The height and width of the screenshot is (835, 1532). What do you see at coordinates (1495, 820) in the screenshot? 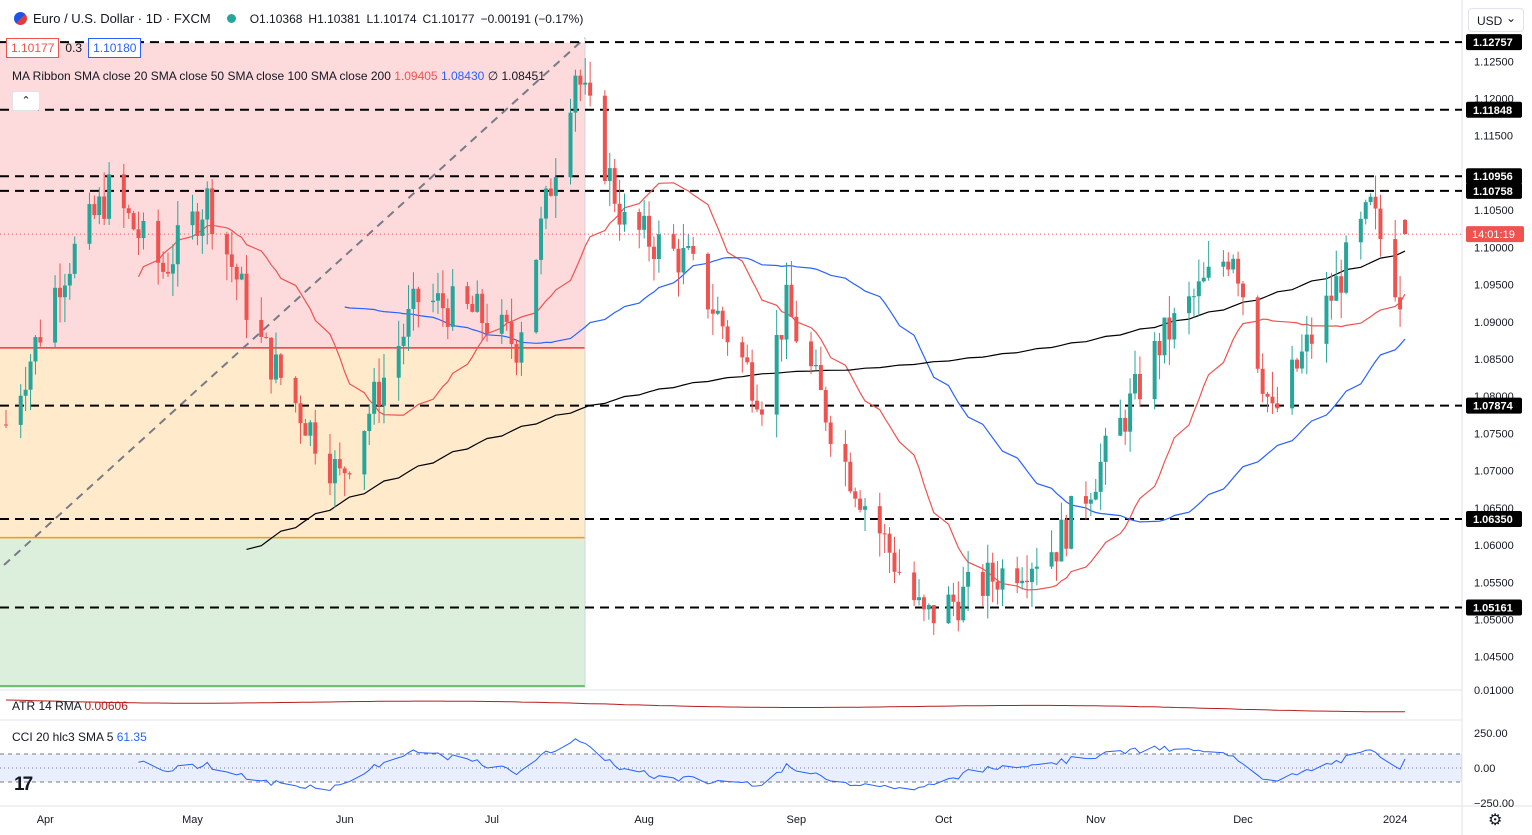
I see `gear-icon: ⚙` at bounding box center [1495, 820].